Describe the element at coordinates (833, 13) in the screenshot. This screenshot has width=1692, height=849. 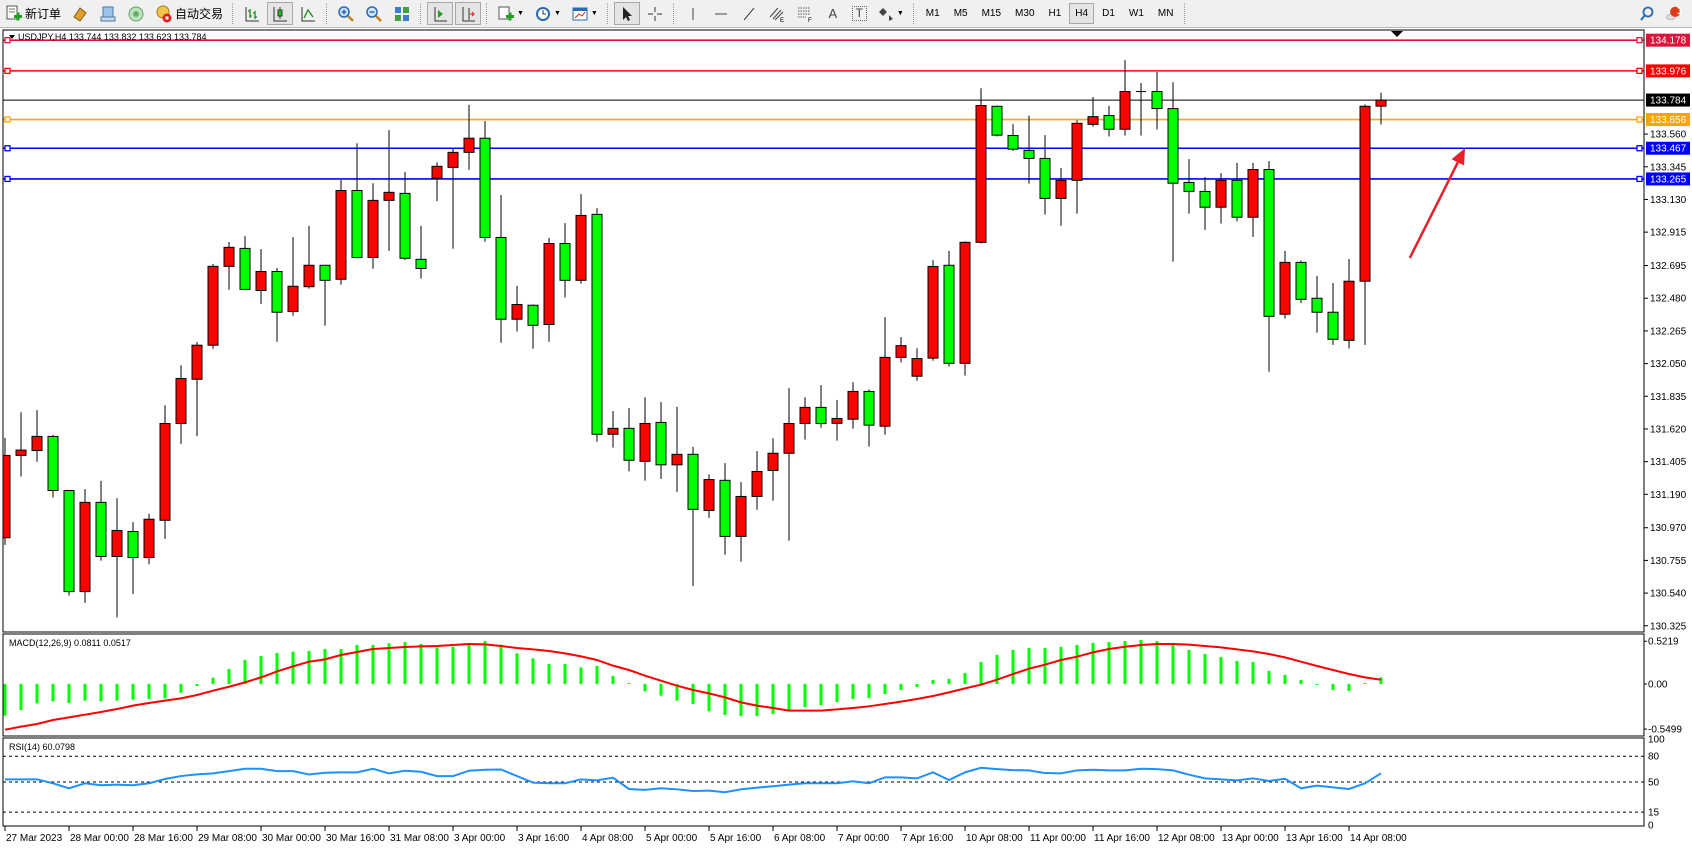
I see `text-button: A` at that location.